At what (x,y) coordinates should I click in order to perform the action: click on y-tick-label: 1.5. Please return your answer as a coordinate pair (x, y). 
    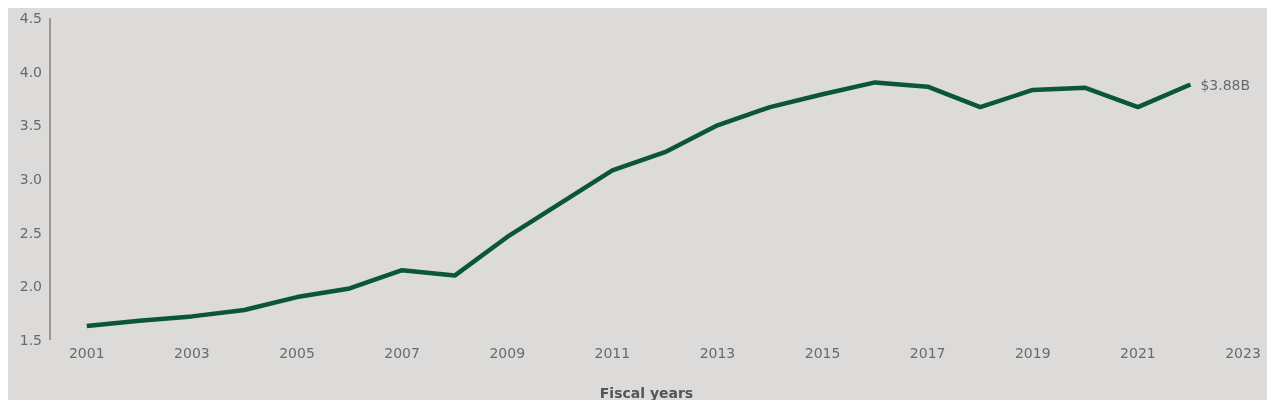
    Looking at the image, I should click on (30, 339).